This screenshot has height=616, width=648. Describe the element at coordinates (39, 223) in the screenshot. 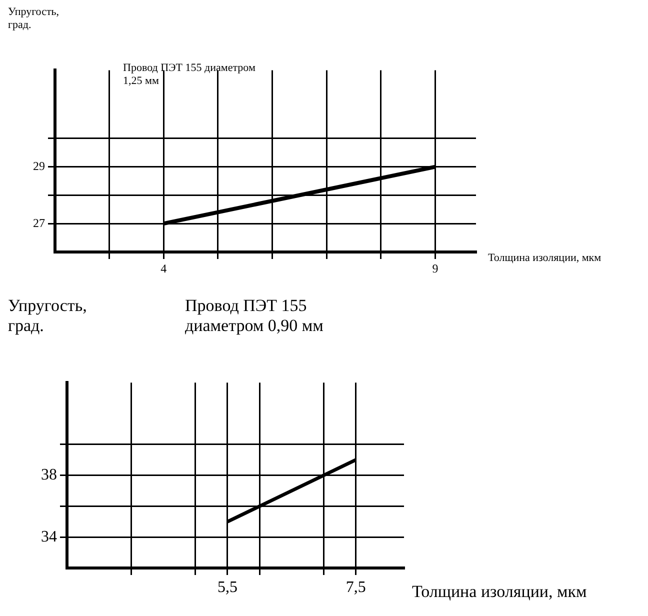

I see `y-tick-label: 27` at that location.